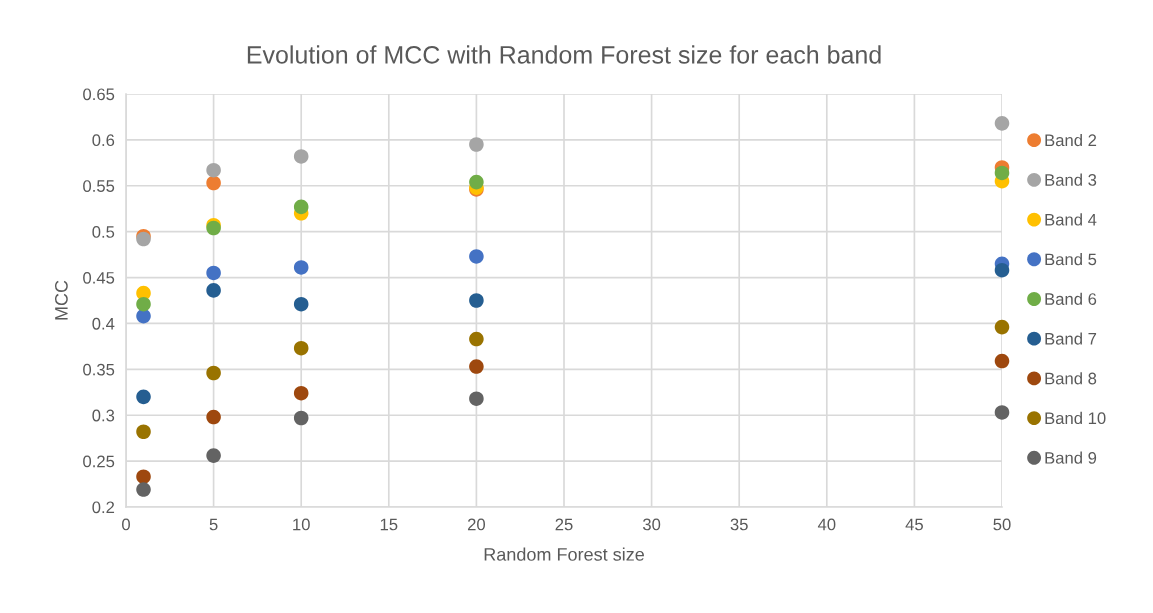 This screenshot has width=1153, height=613. What do you see at coordinates (126, 524) in the screenshot?
I see `x-tick-label: 0` at bounding box center [126, 524].